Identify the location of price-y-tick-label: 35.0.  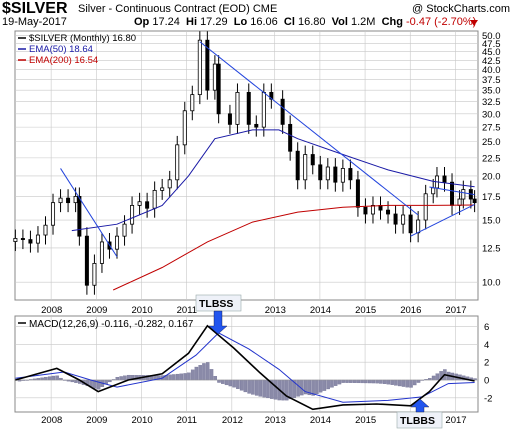
(491, 91).